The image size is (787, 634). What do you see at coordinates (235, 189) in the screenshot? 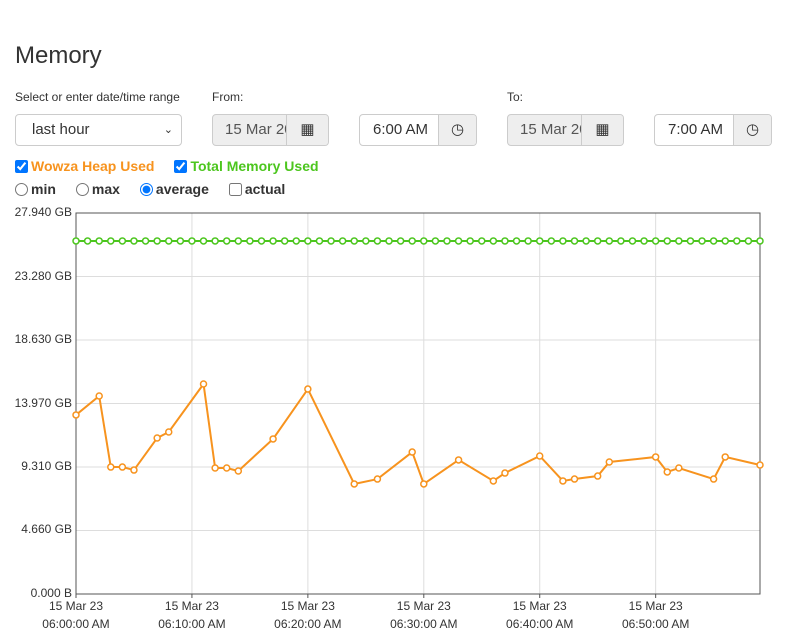
I see `actual-checkbox` at bounding box center [235, 189].